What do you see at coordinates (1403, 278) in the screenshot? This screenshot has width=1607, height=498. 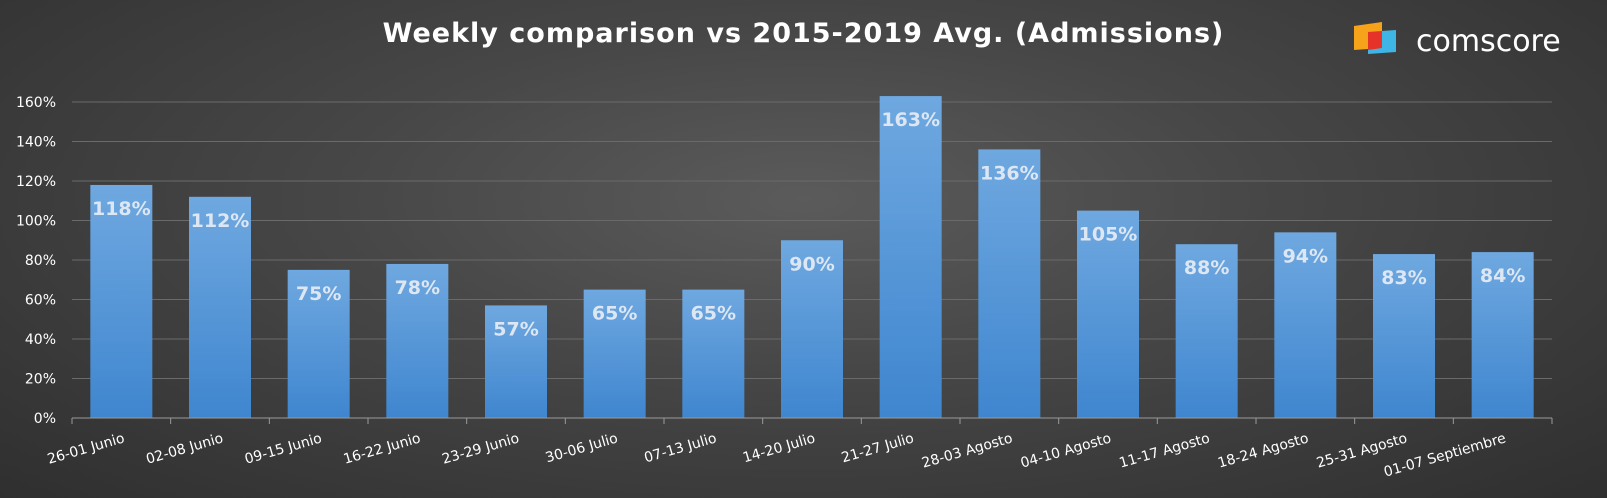 I see `data-label: 83%` at bounding box center [1403, 278].